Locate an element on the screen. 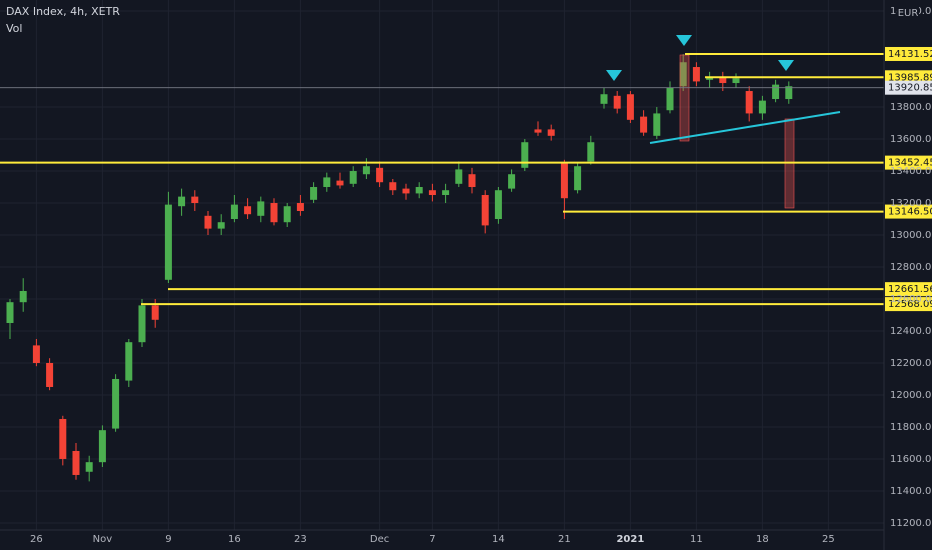  price-tag-label: 14131.520 is located at coordinates (910, 54).